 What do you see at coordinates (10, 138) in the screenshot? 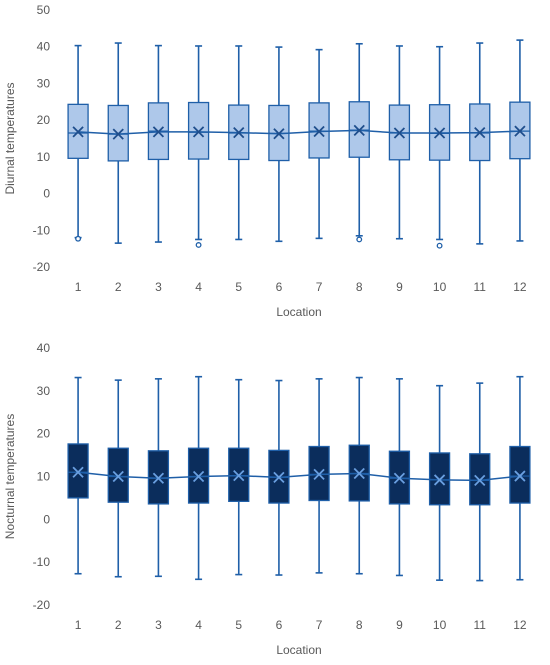
I see `y-axis-title: Diurnal temperatures` at bounding box center [10, 138].